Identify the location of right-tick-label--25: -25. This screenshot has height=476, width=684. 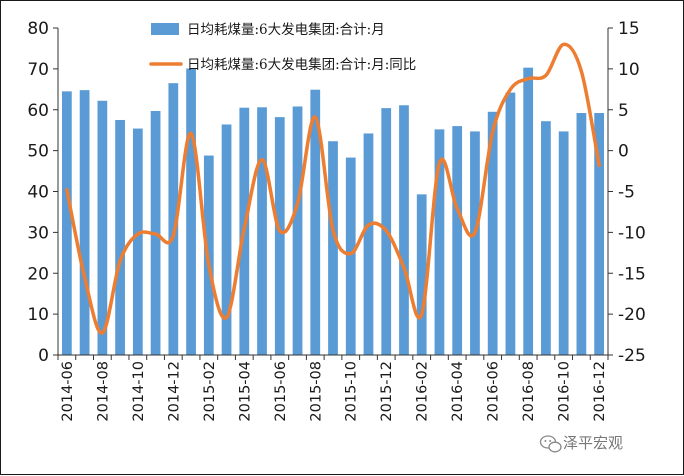
(632, 356).